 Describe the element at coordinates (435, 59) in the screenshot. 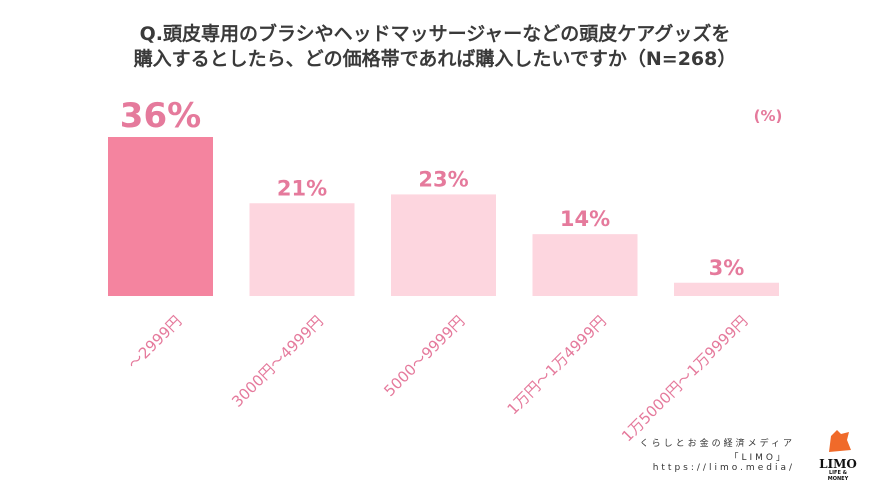

I see `chart-title-line-2: 購入するとしたら、どの価格帯であれば購入したいですか（N=268）` at that location.